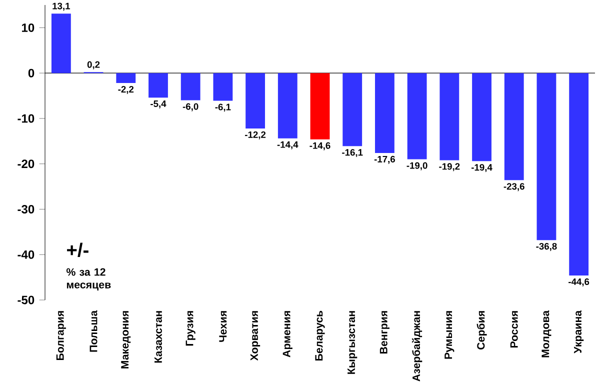 This screenshot has height=385, width=600. I want to click on data-label: -19,0, so click(417, 166).